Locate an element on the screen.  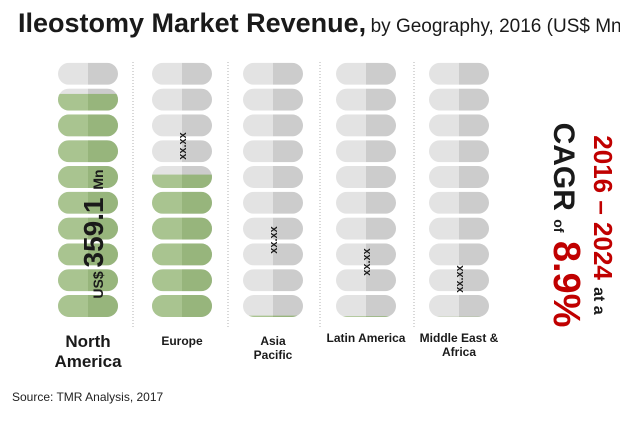
cagr-period: 2016 – 2024 is located at coordinates (603, 207).